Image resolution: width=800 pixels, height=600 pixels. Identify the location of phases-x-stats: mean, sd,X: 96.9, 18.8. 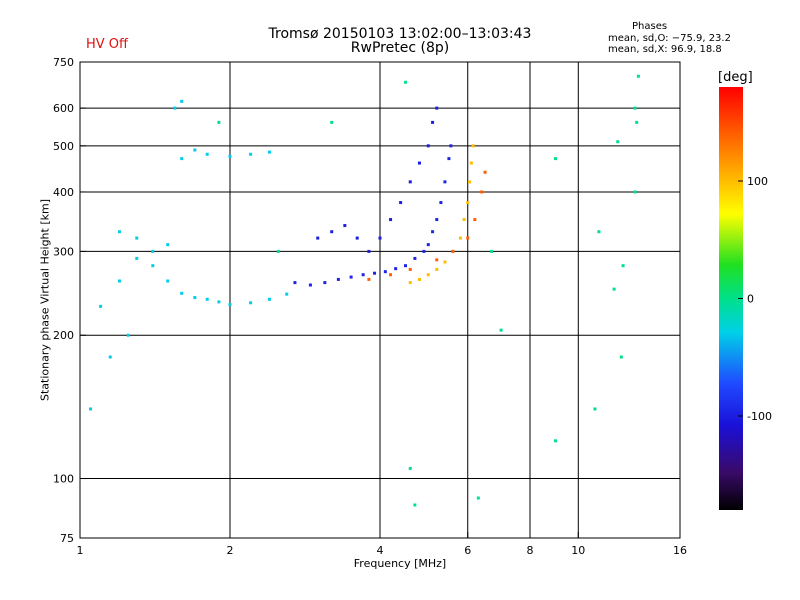
(665, 49).